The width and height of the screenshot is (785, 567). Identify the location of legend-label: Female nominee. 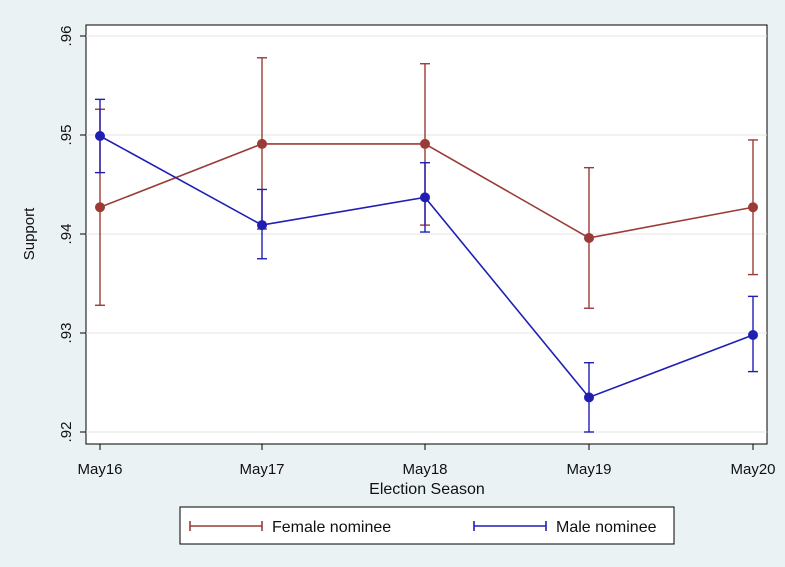
(331, 527).